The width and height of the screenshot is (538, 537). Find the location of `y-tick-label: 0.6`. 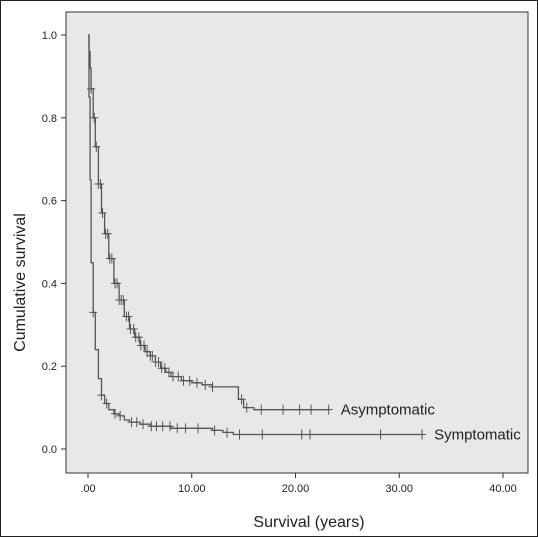

y-tick-label: 0.6 is located at coordinates (49, 202).